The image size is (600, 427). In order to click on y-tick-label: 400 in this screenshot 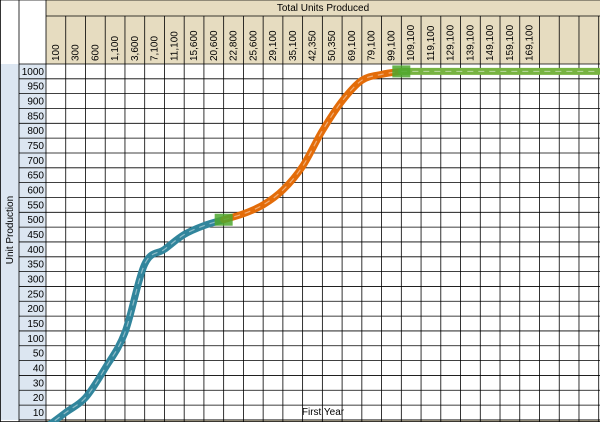, I will do `click(35, 250)`.